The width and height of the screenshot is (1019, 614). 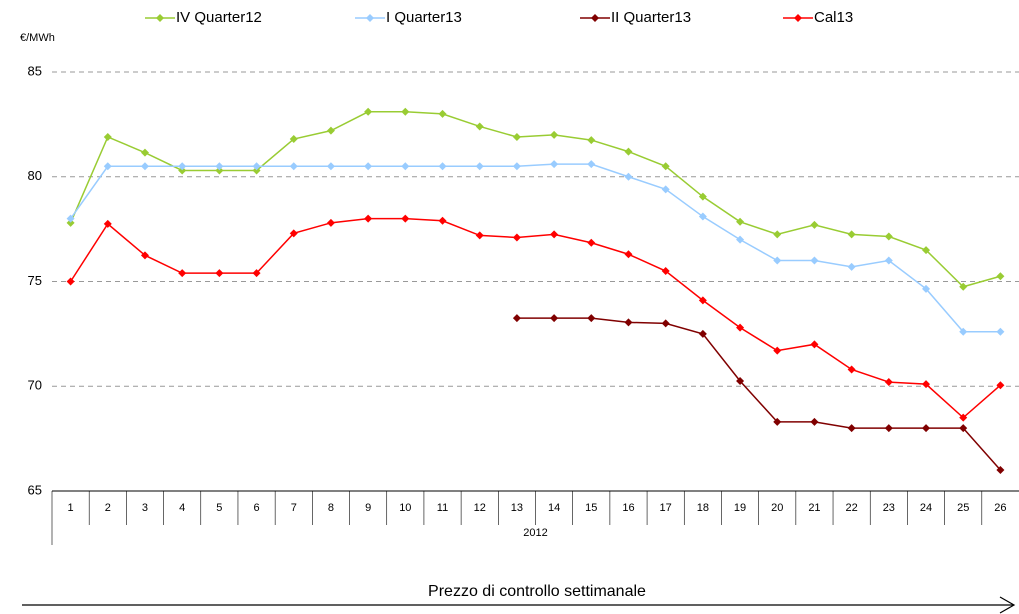 I want to click on x-tick-label: 2, so click(x=108, y=508).